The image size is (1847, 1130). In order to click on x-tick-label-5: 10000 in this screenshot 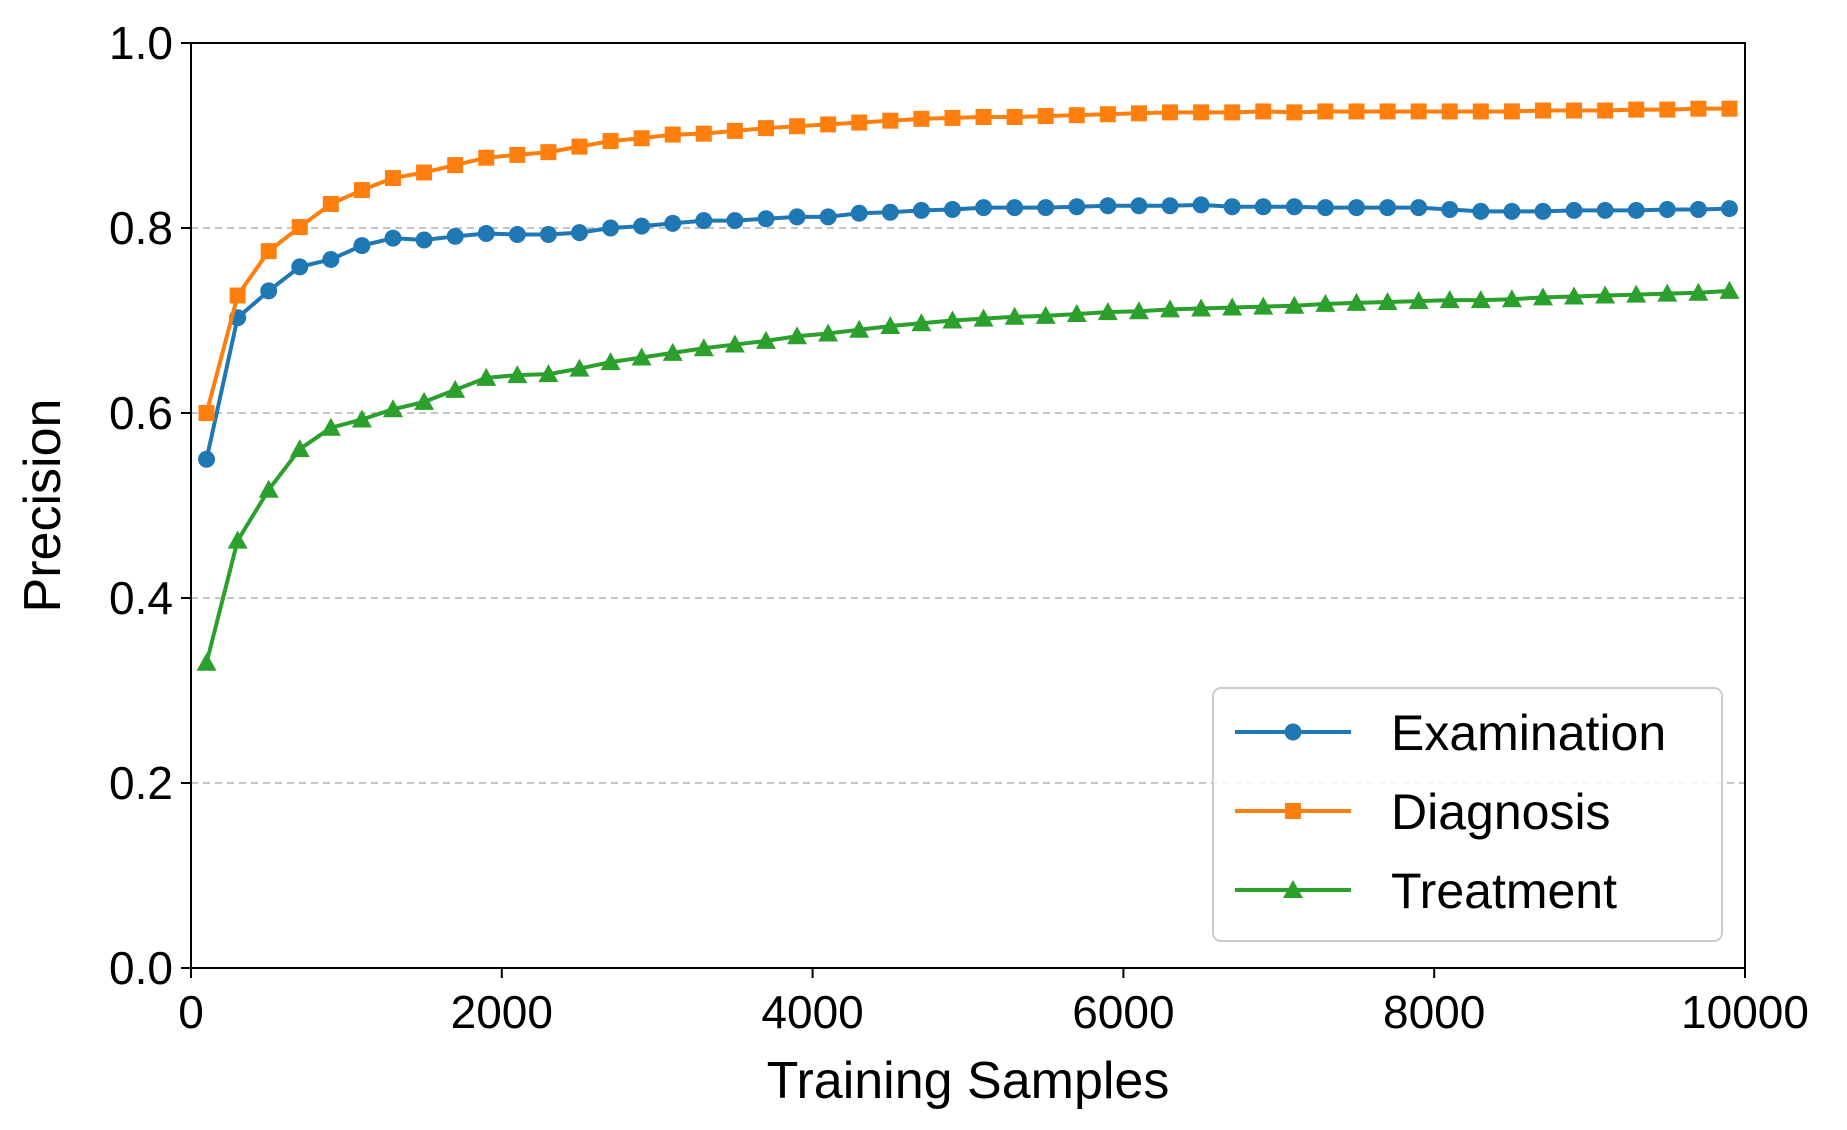, I will do `click(1745, 1012)`.